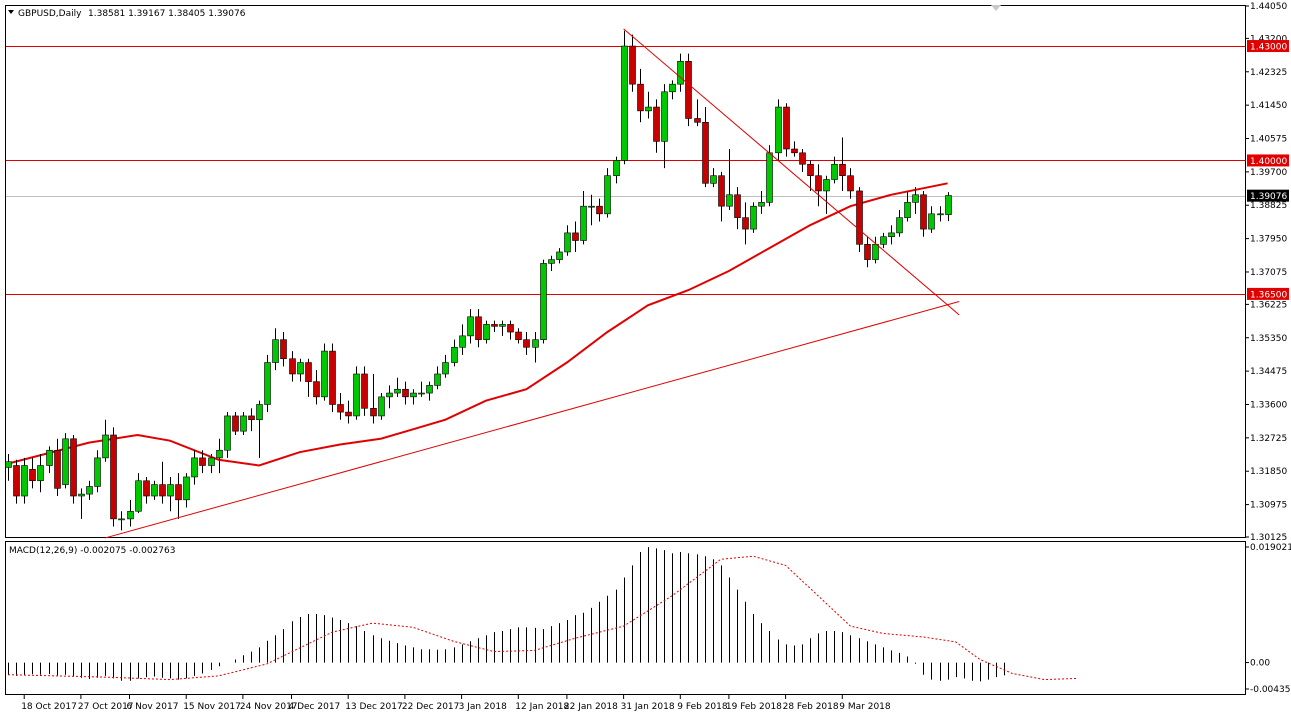  I want to click on price-tick-label: 1.37075, so click(1268, 273).